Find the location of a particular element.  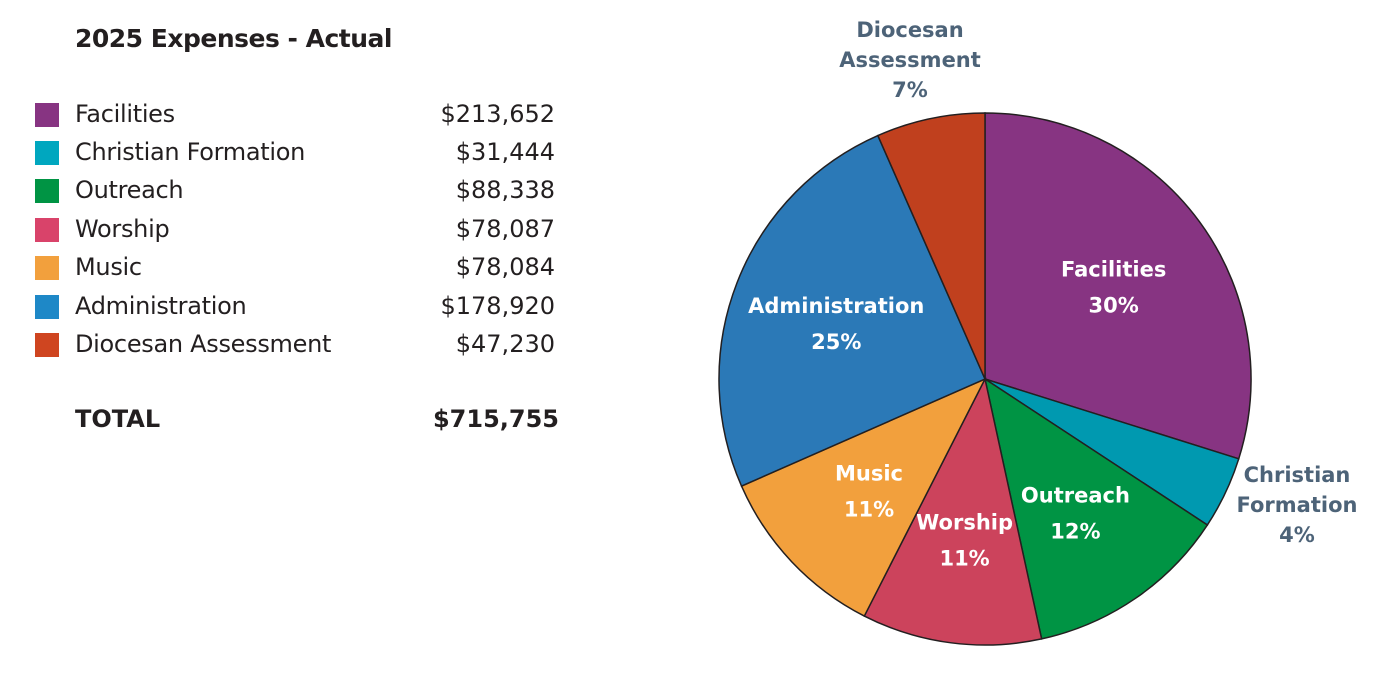

total-value: $715,755 is located at coordinates (495, 419).